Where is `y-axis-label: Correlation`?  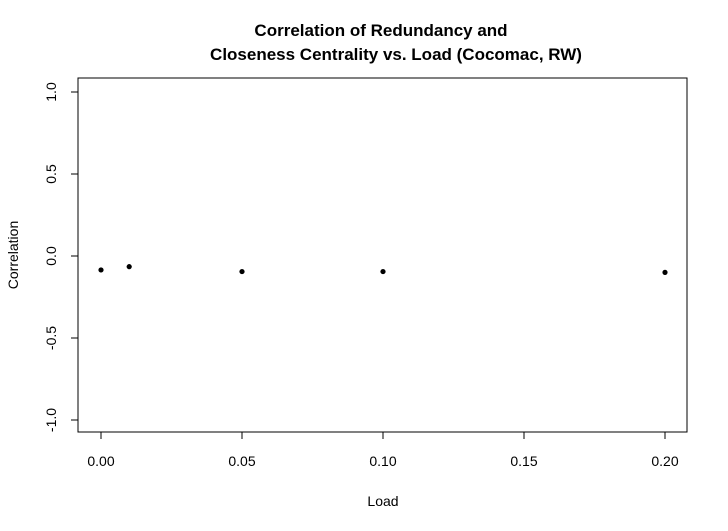 y-axis-label: Correlation is located at coordinates (13, 255).